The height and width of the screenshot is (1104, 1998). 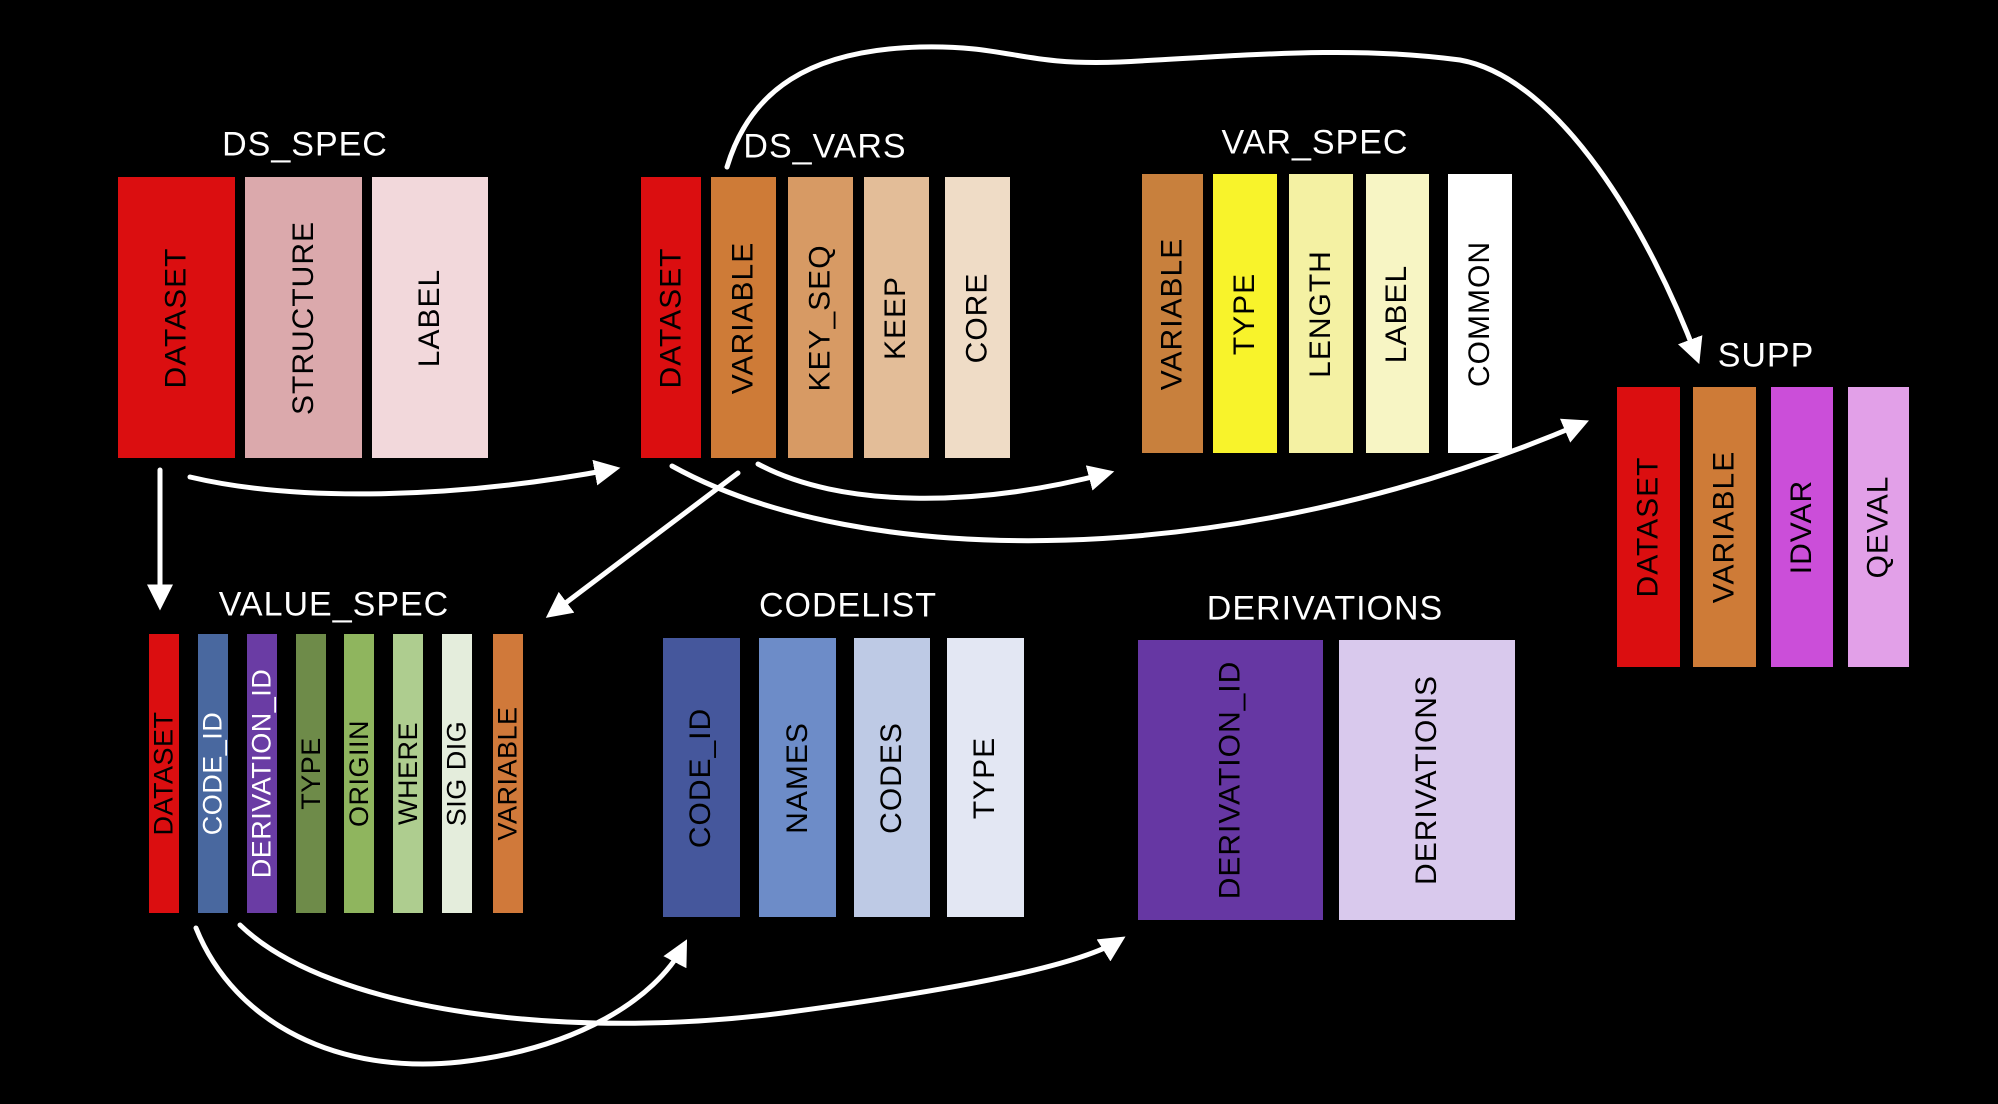 What do you see at coordinates (643, 544) in the screenshot?
I see `arrow-ds-vars-to-value-spec` at bounding box center [643, 544].